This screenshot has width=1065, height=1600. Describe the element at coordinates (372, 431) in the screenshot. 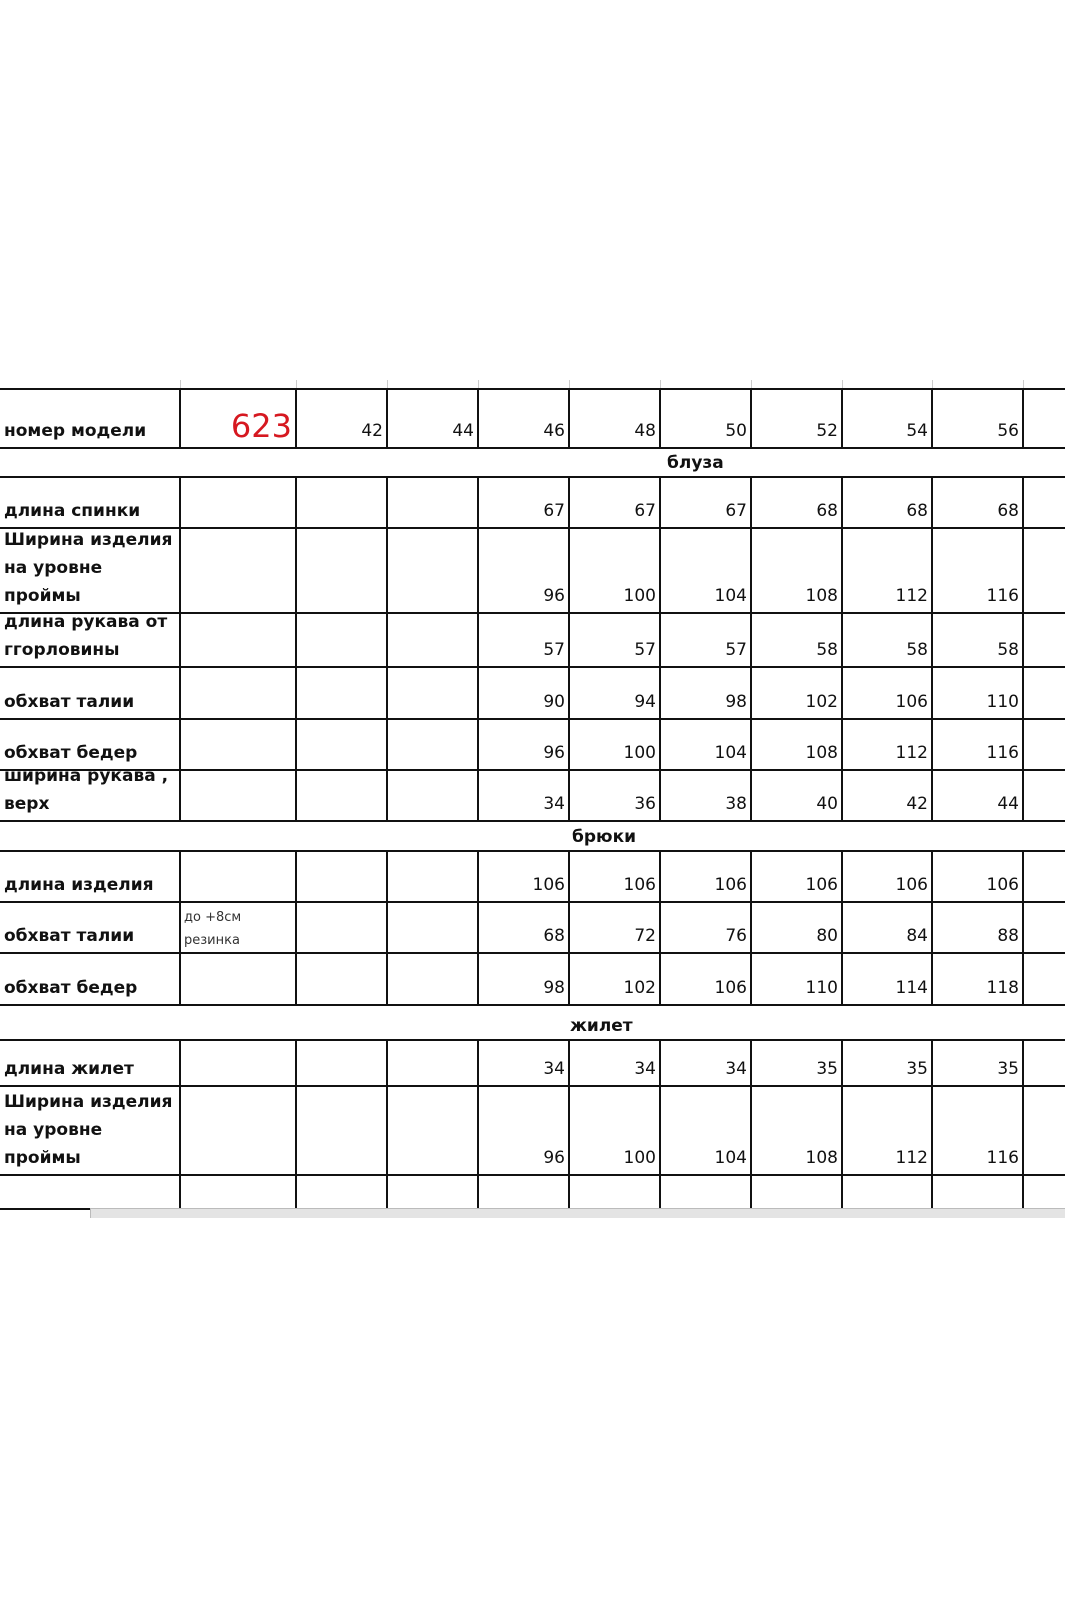

I see `size-header: 42` at that location.